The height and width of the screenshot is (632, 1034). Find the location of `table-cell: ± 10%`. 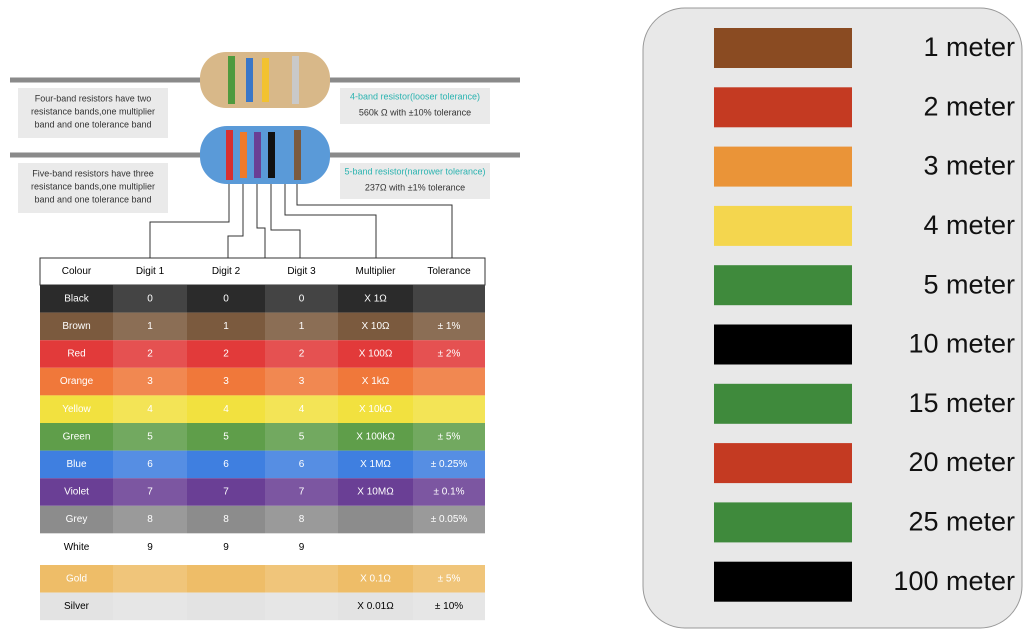

table-cell: ± 10% is located at coordinates (449, 606).